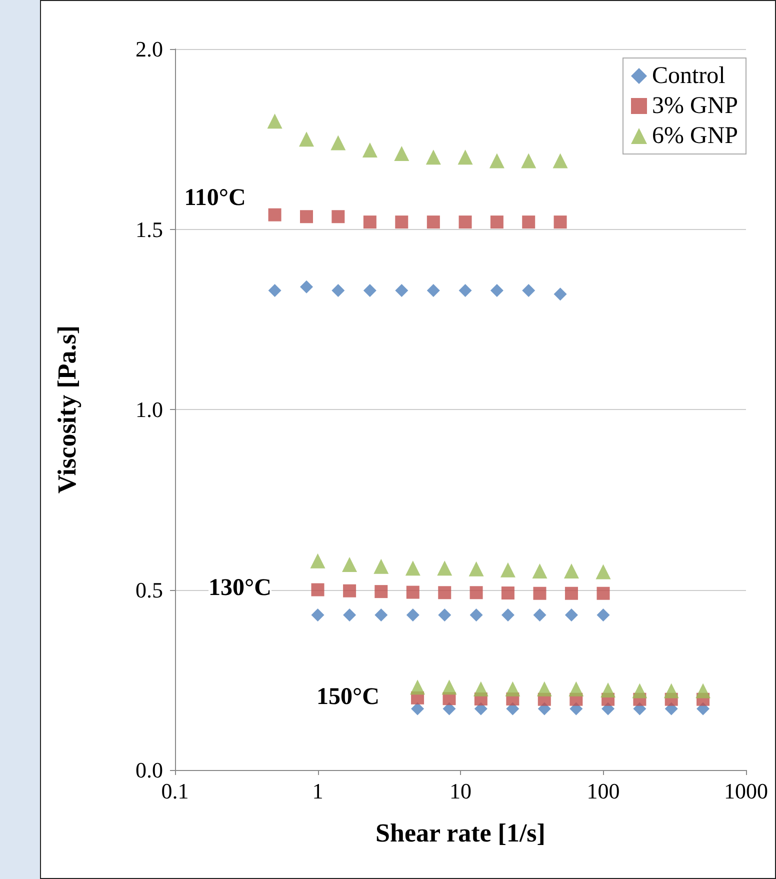  I want to click on x-tick-label: 100, so click(603, 791).